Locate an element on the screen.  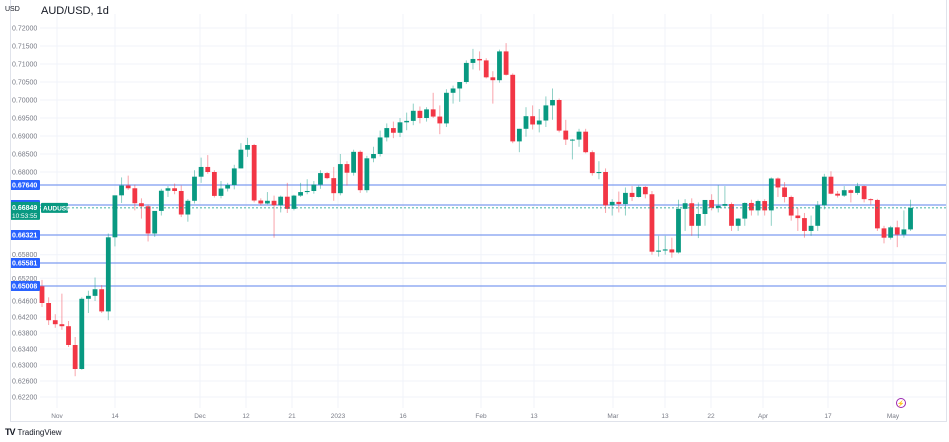
lightning-event-icon is located at coordinates (901, 403).